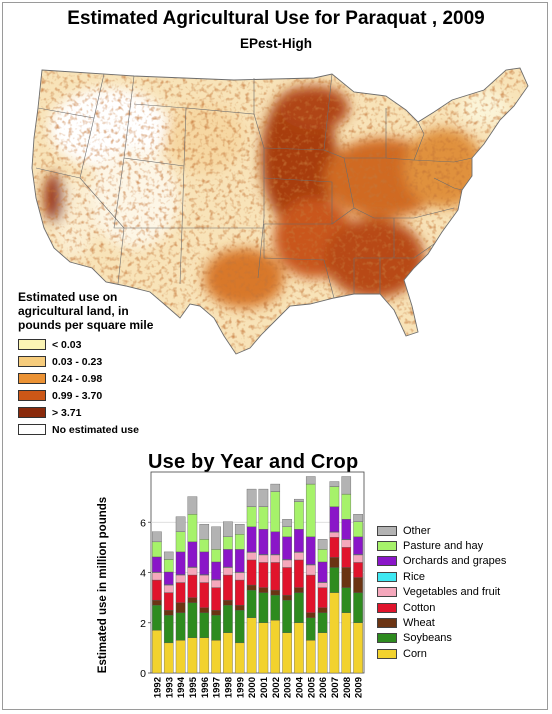  What do you see at coordinates (427, 638) in the screenshot?
I see `chart-legend-label: Soybeans` at bounding box center [427, 638].